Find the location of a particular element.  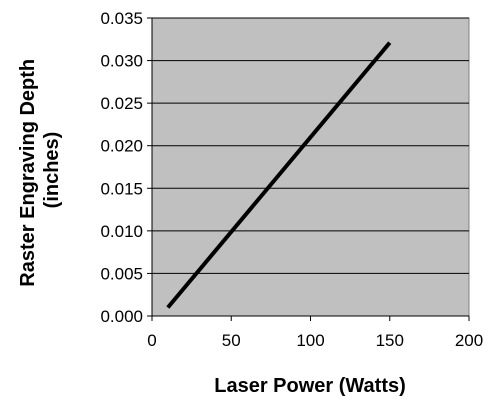

y-tick-label: 0.025 is located at coordinates (121, 103).